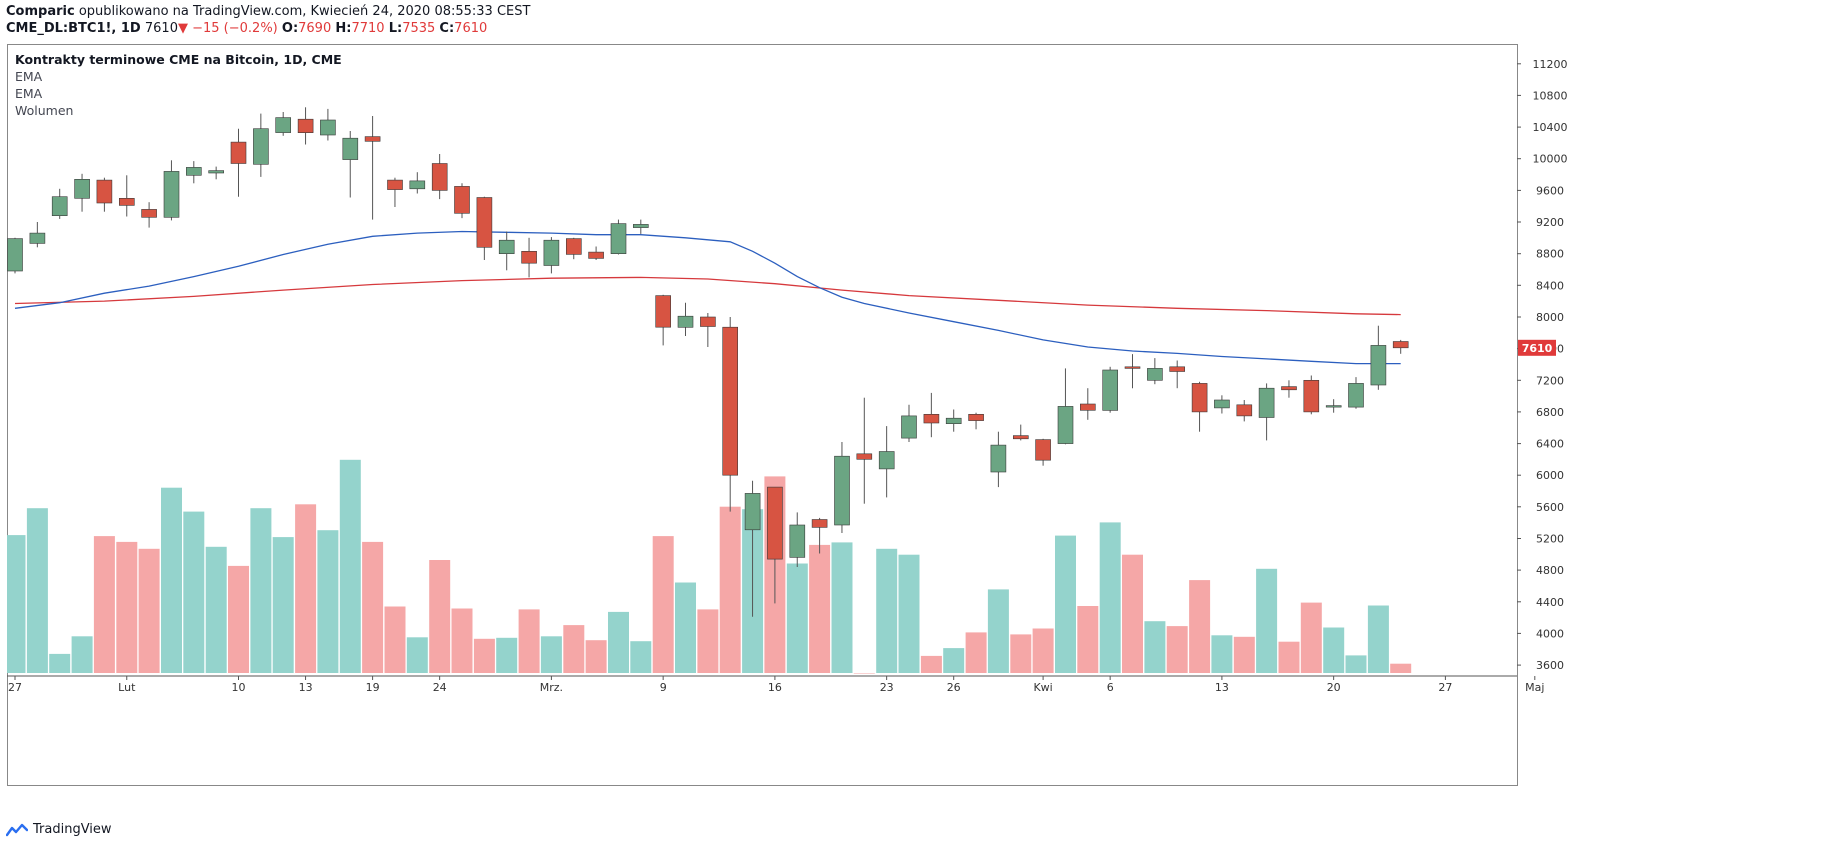 This screenshot has width=1828, height=849. Describe the element at coordinates (775, 684) in the screenshot. I see `time-axis: 27 Lut 10 13 19 24 Mrz. 9 16 23 26 Kwi 6 13 20 27 Maj` at that location.